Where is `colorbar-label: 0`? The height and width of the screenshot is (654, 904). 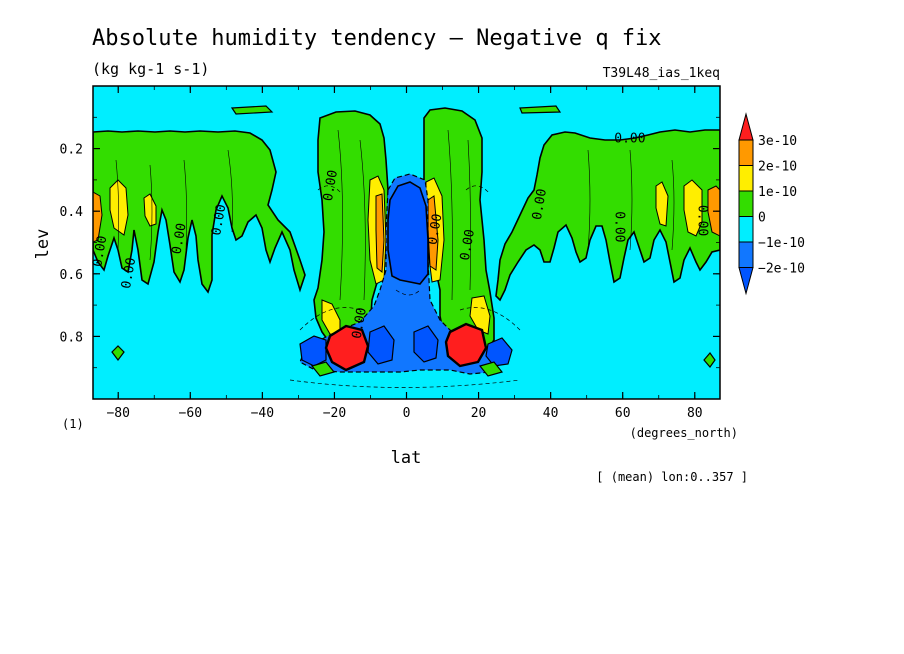
colorbar-label: 0 is located at coordinates (762, 218).